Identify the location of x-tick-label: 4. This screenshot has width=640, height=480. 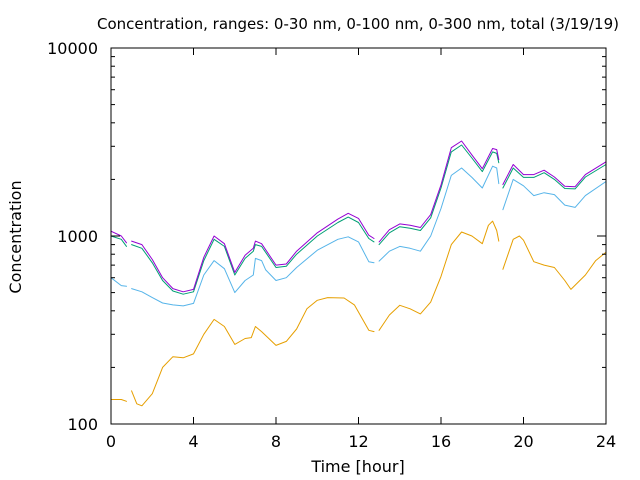
(193, 441).